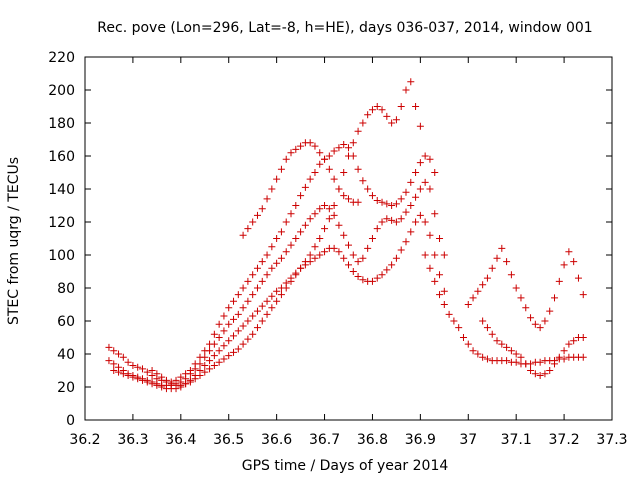  What do you see at coordinates (66, 322) in the screenshot?
I see `y-tick-label: 60` at bounding box center [66, 322].